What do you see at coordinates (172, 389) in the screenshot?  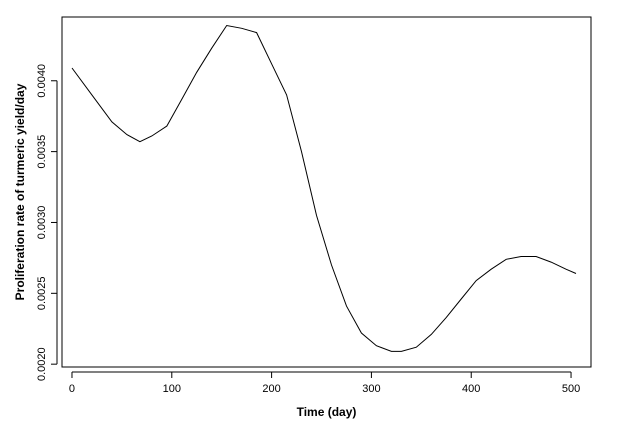 I see `x-tick-label: 100` at bounding box center [172, 389].